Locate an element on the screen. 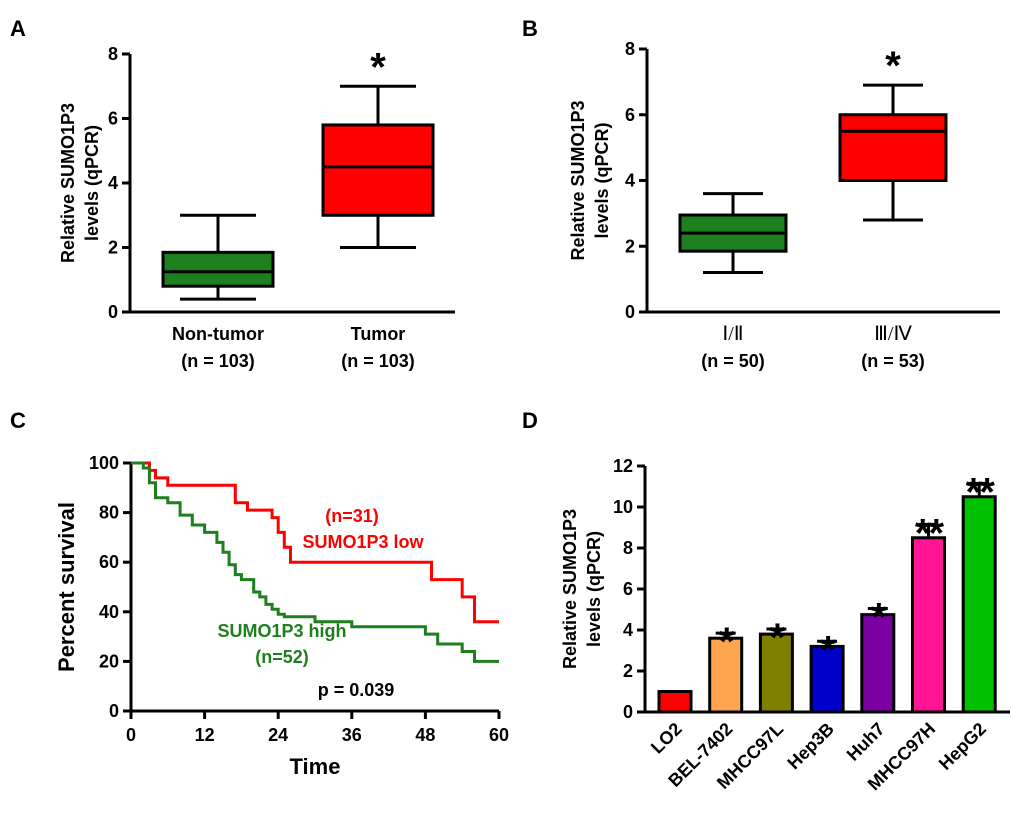  x-tick-label: 12 is located at coordinates (205, 735).